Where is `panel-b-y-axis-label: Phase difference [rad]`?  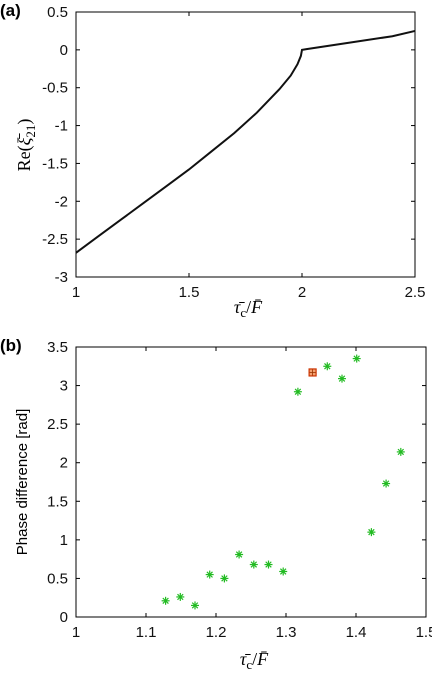 panel-b-y-axis-label: Phase difference [rad] is located at coordinates (22, 482).